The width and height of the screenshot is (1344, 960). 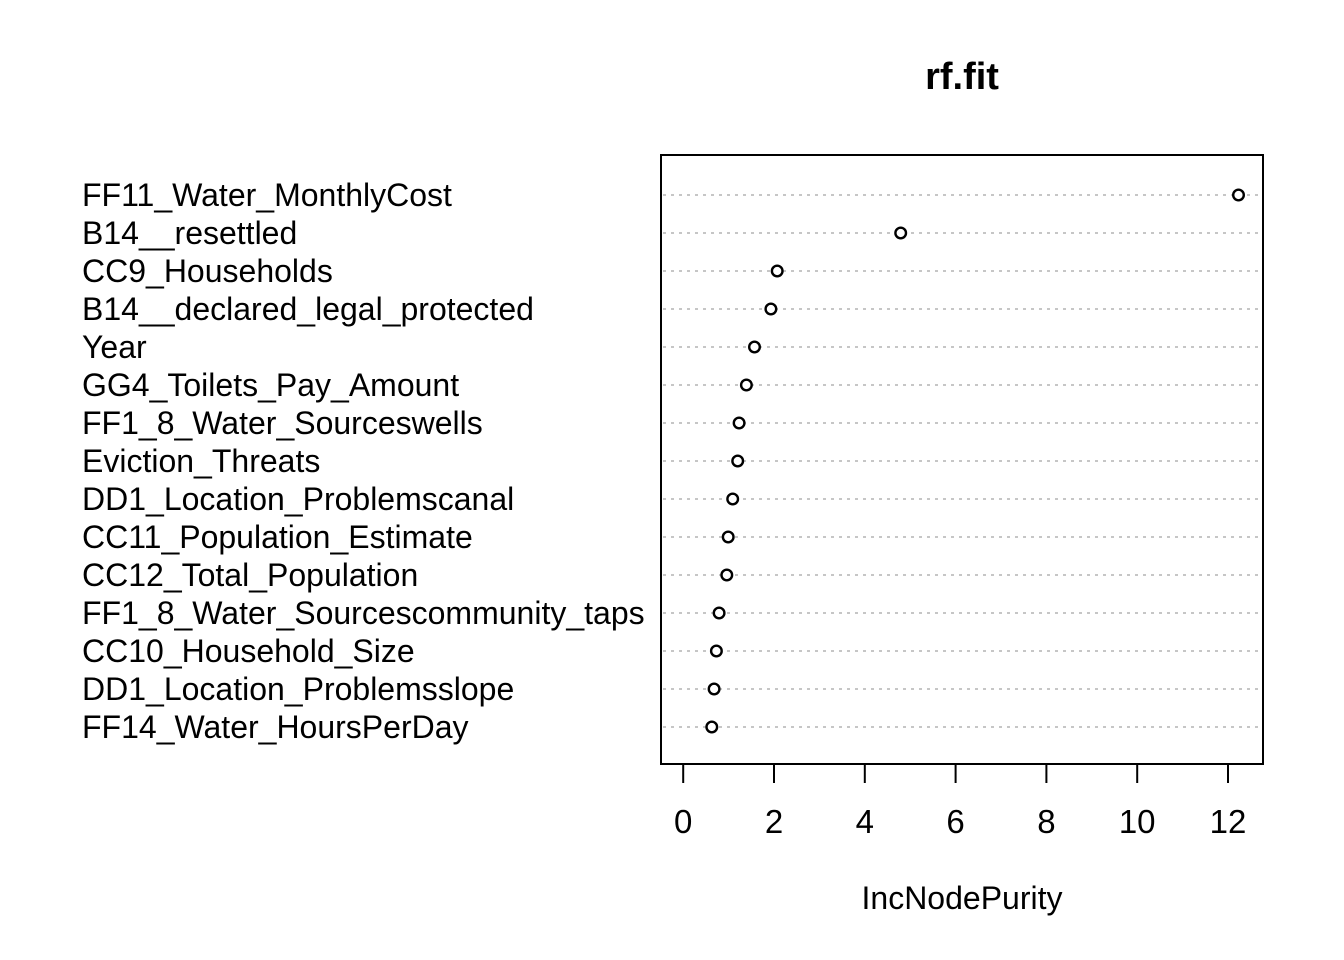 What do you see at coordinates (1137, 821) in the screenshot?
I see `x-tick-label: 10` at bounding box center [1137, 821].